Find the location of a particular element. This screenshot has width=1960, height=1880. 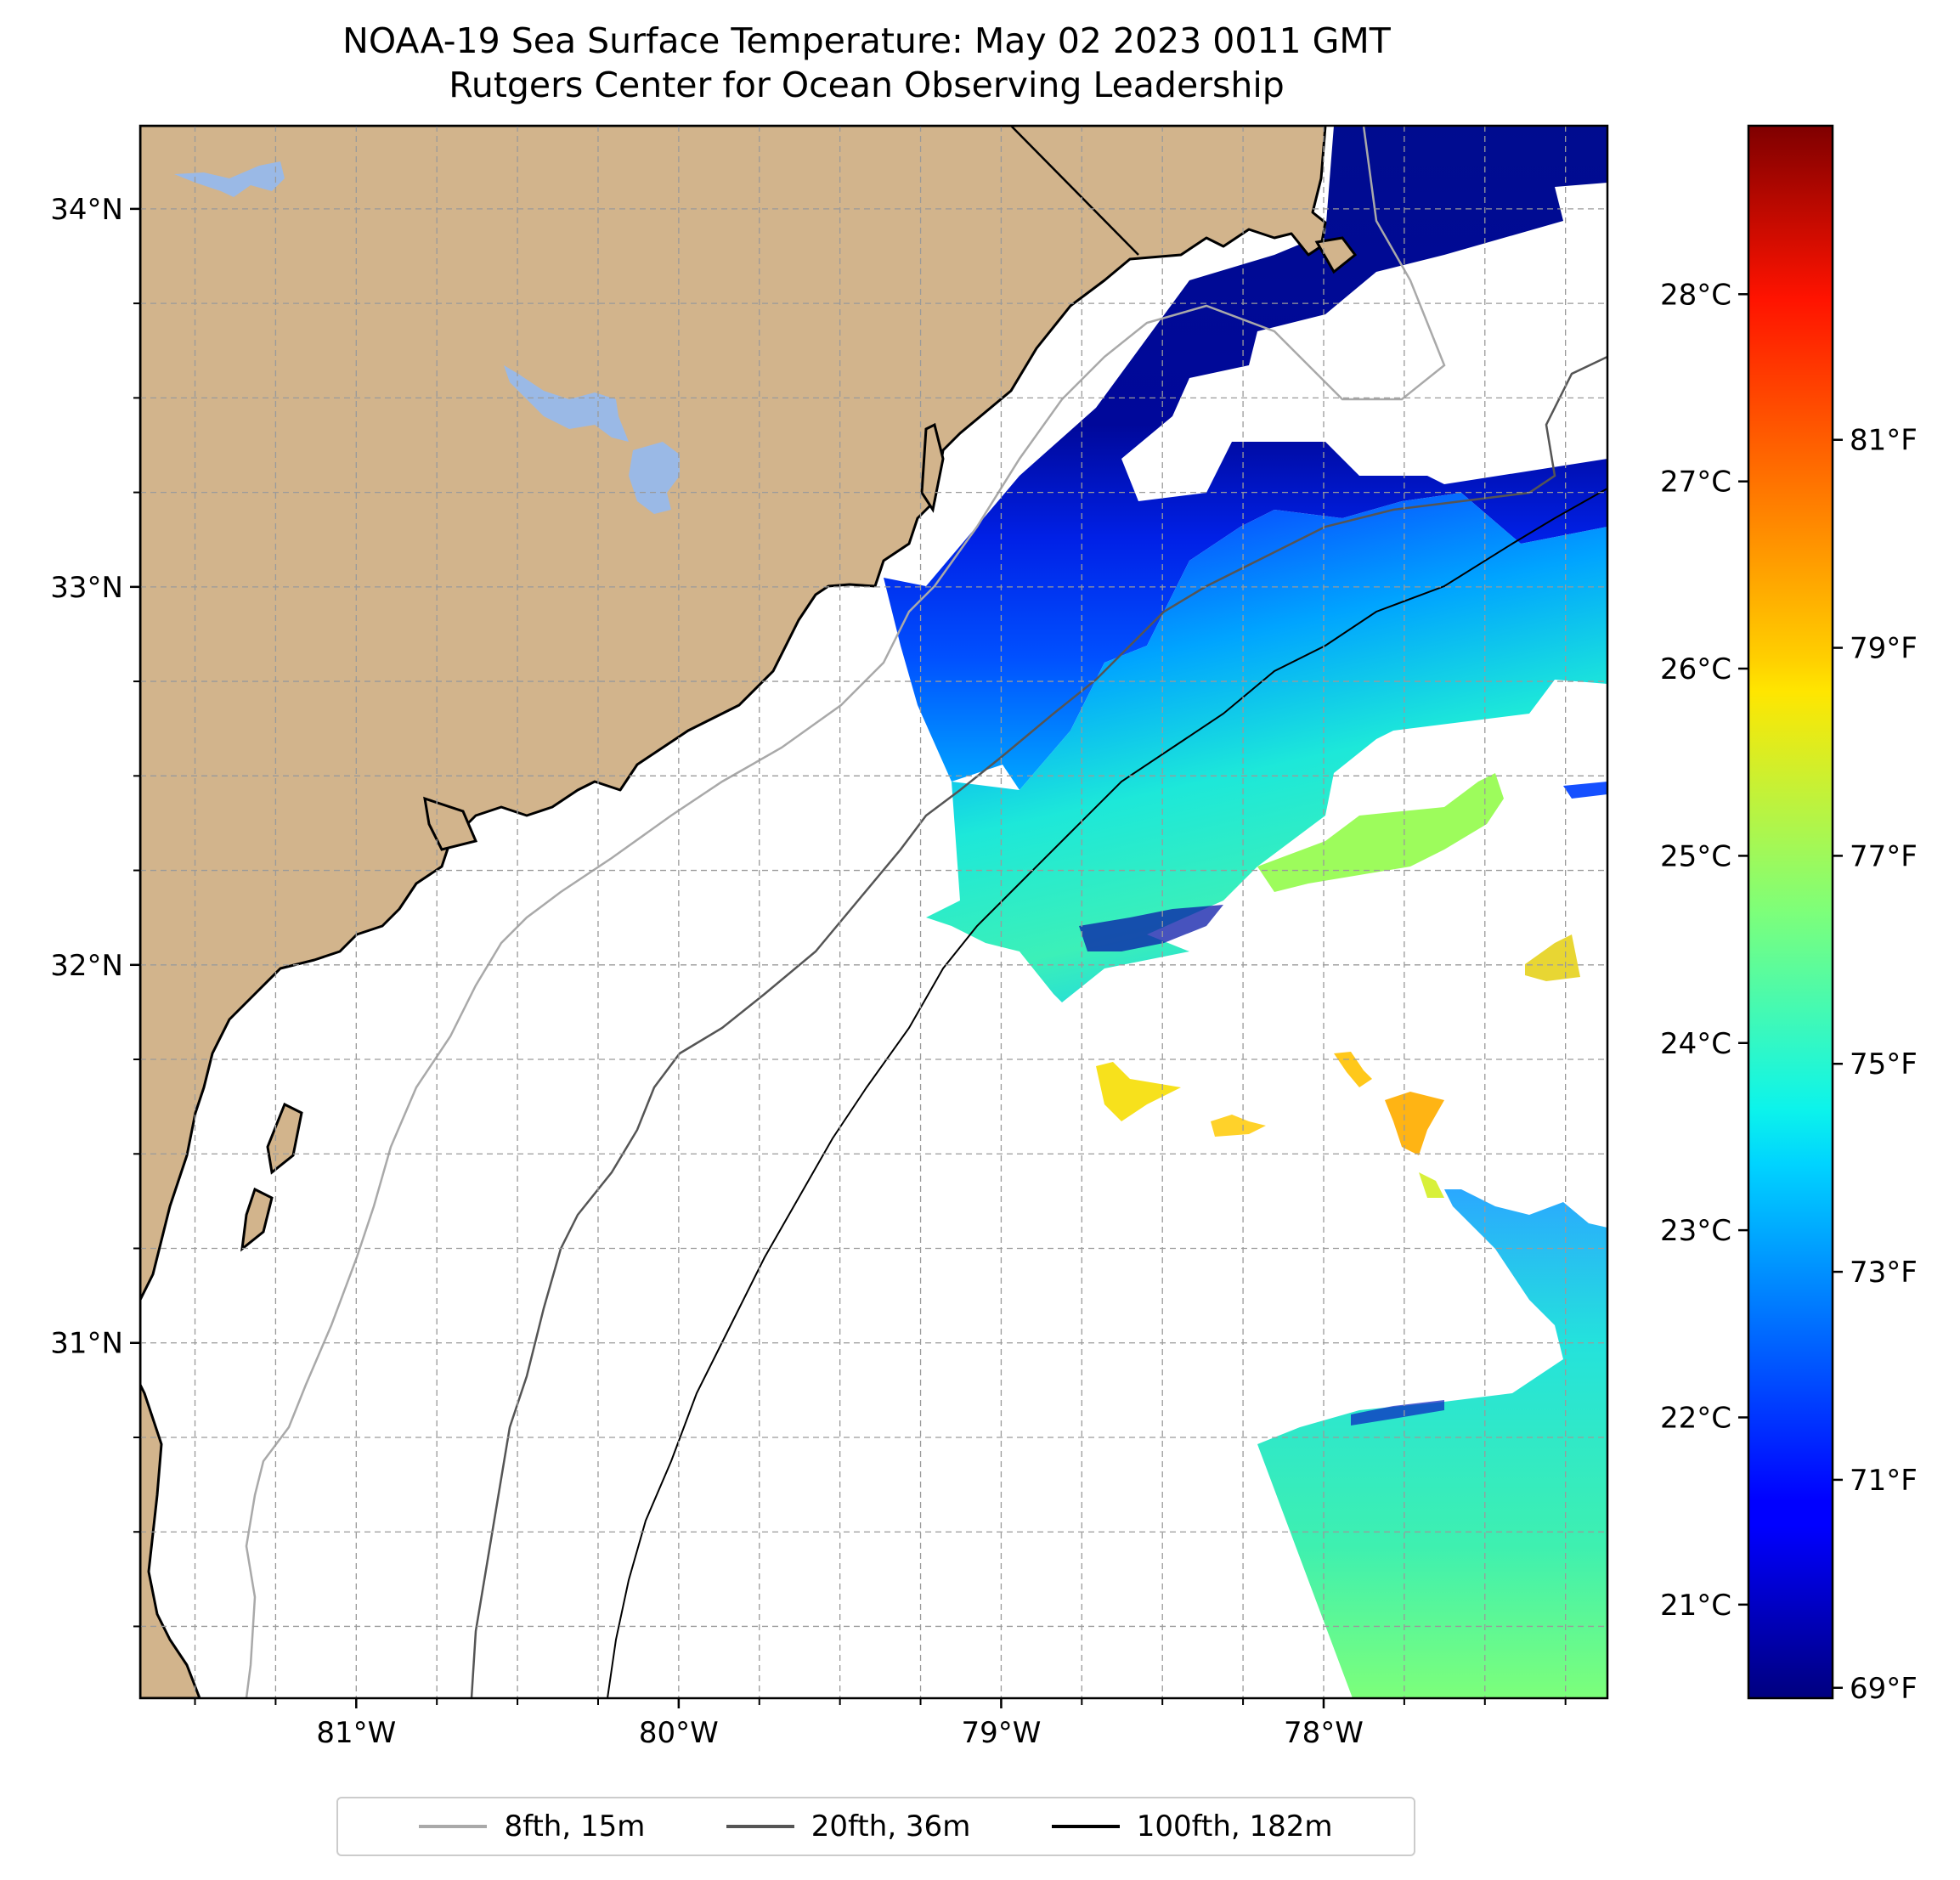

lon-tick-label: 79°W is located at coordinates (1001, 1733).